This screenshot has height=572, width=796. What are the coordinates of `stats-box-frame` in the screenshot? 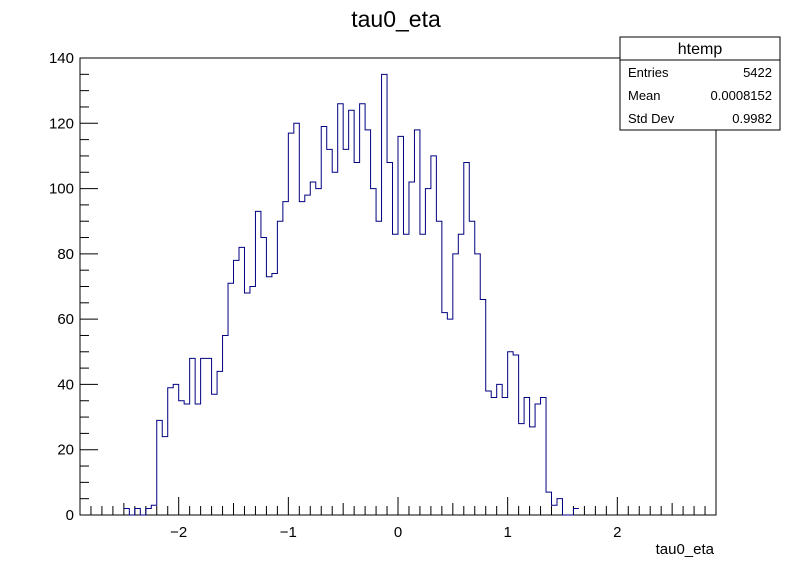 It's located at (700, 83).